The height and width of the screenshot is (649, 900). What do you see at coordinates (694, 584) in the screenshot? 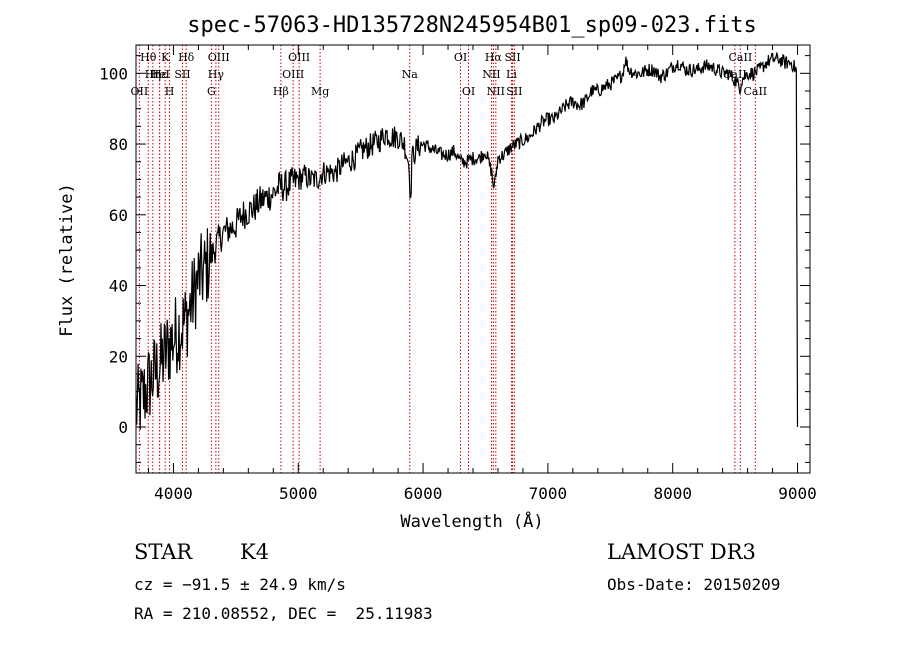
I see `obs-date: Obs-Date: 20150209` at bounding box center [694, 584].